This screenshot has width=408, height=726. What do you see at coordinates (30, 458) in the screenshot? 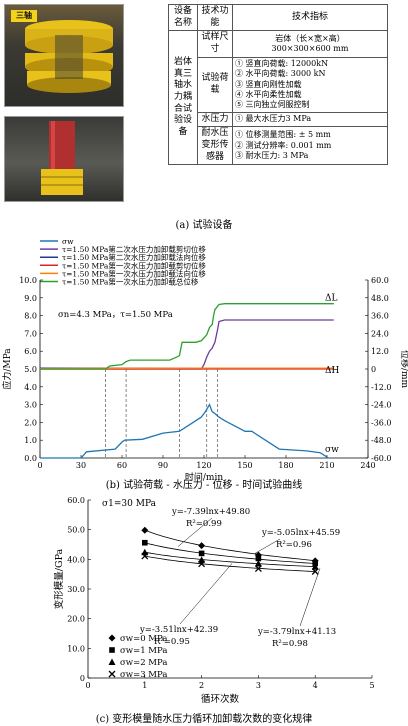
I see `y-tick-label: 0.0` at bounding box center [30, 458].